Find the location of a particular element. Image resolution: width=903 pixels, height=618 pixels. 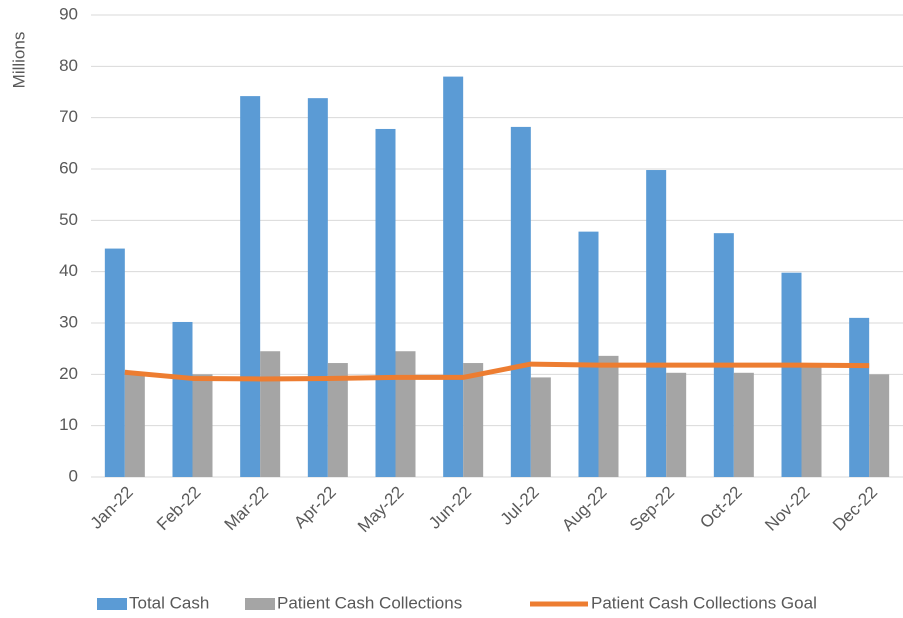

legend-label: Patient Cash Collections Goal is located at coordinates (704, 602).